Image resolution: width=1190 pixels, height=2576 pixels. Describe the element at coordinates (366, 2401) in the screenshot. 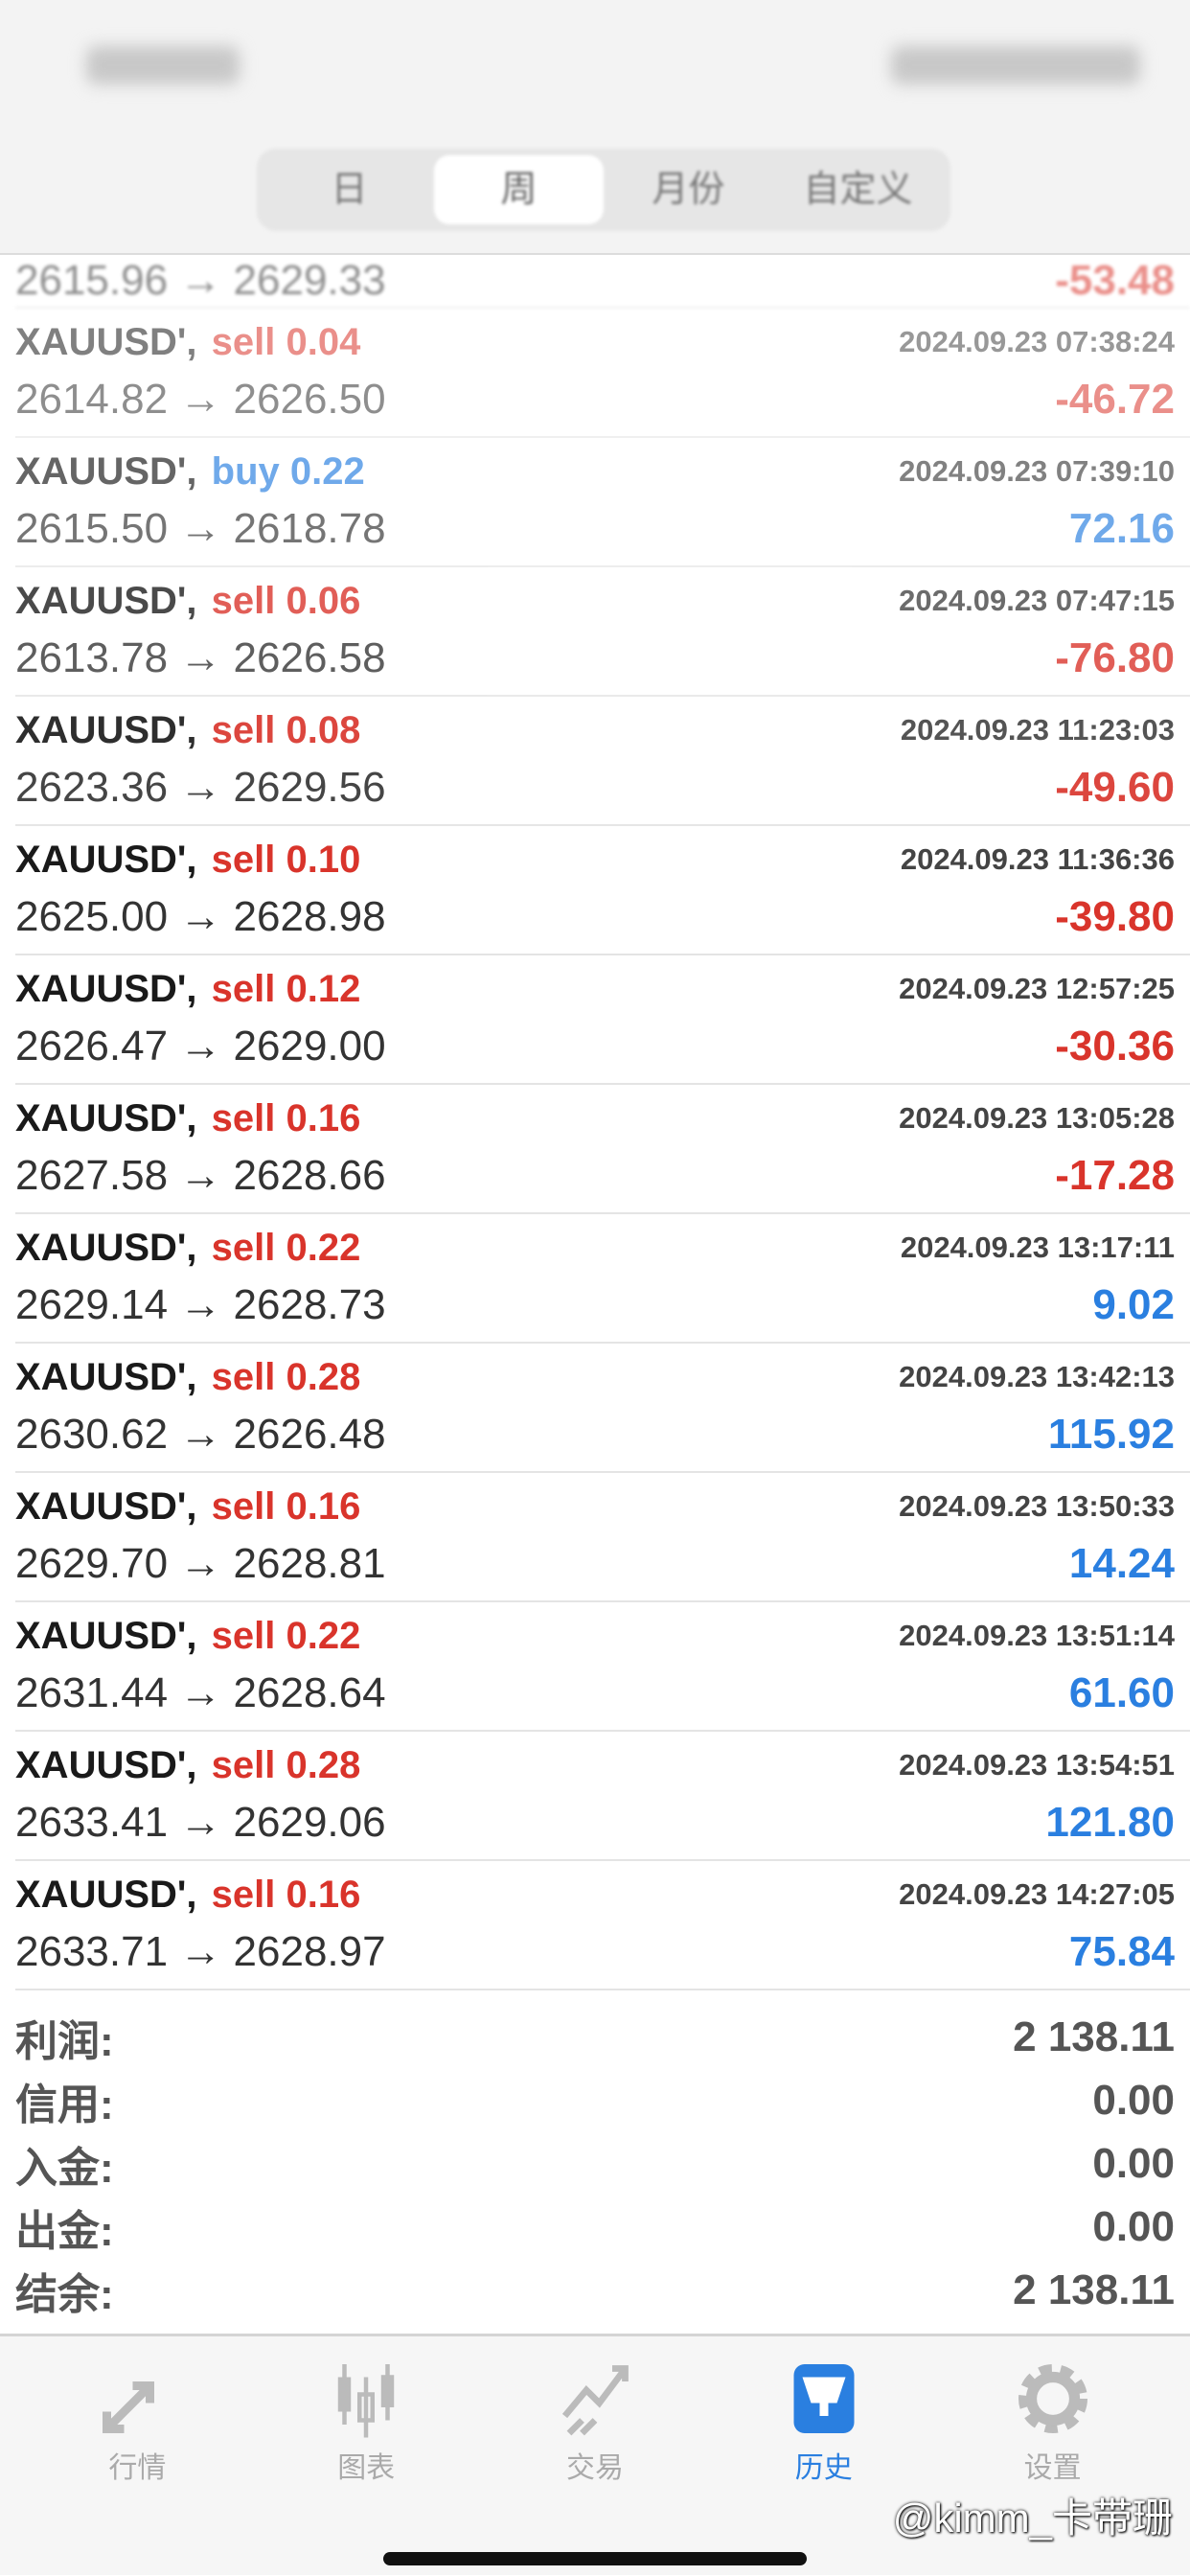

I see `candlestick-chart-icon` at that location.